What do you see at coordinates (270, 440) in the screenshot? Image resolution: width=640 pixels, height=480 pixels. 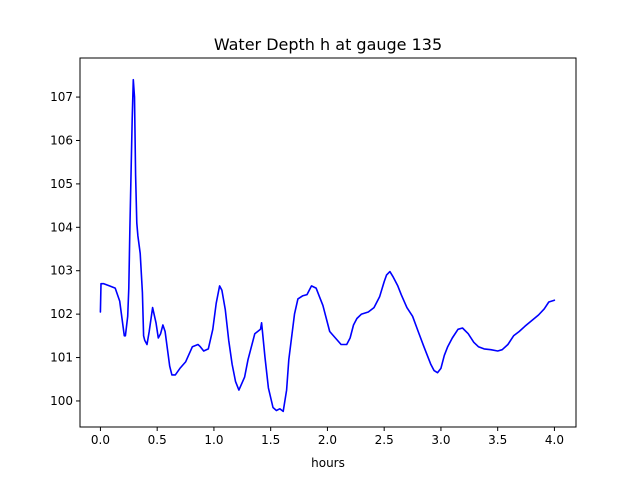 I see `x-tick-label: 1.5` at bounding box center [270, 440].